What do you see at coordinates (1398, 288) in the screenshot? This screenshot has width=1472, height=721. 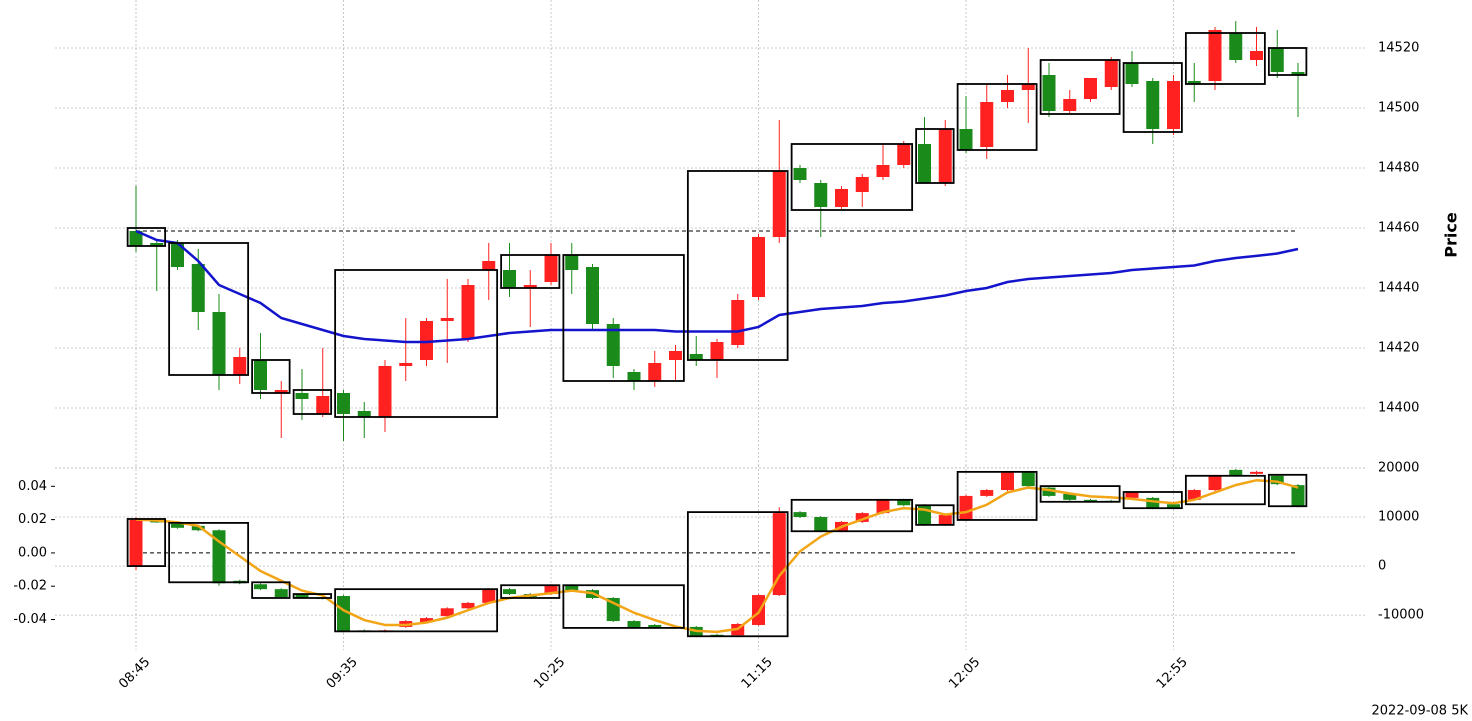 I see `y-tick-label: 14440` at bounding box center [1398, 288].